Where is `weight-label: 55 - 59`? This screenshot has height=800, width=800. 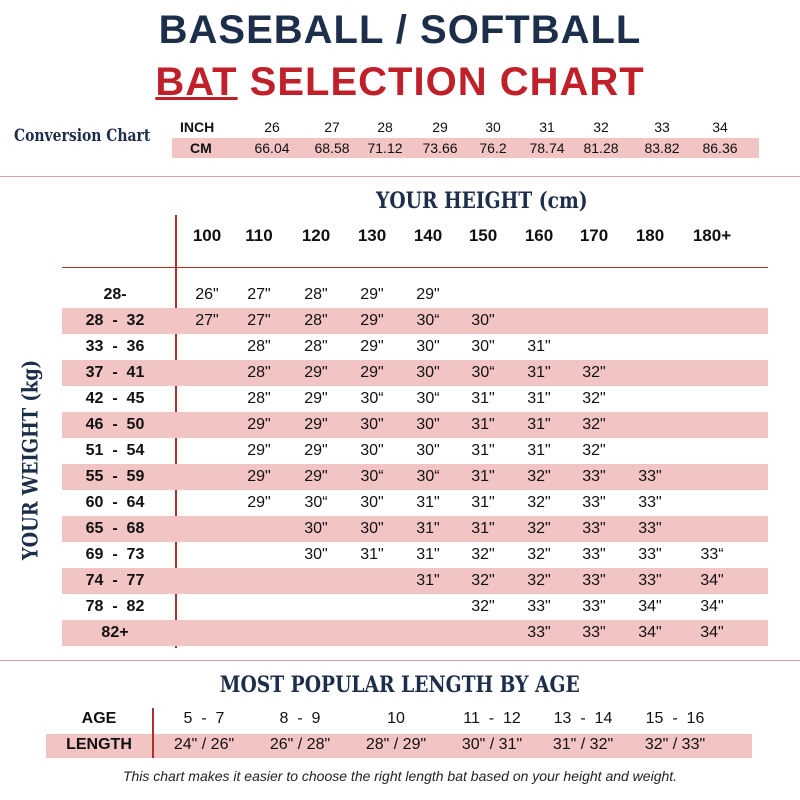
weight-label: 55 - 59 is located at coordinates (115, 476).